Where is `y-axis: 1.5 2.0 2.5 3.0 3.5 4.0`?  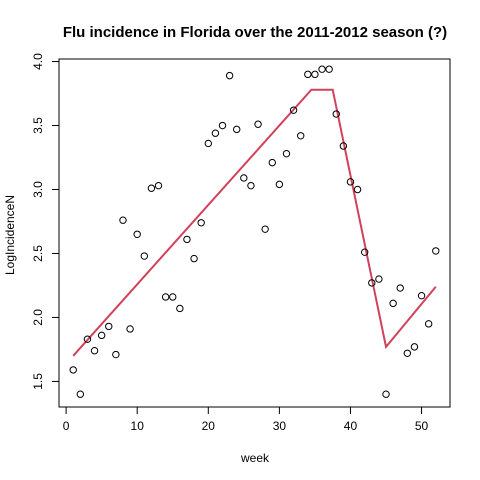 y-axis: 1.5 2.0 2.5 3.0 3.5 4.0 is located at coordinates (45, 221).